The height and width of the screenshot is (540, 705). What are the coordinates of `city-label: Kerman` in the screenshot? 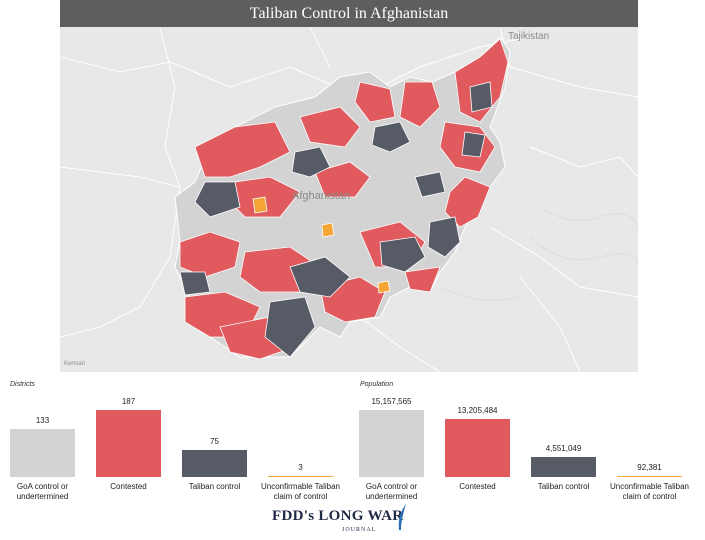 It's located at (75, 364).